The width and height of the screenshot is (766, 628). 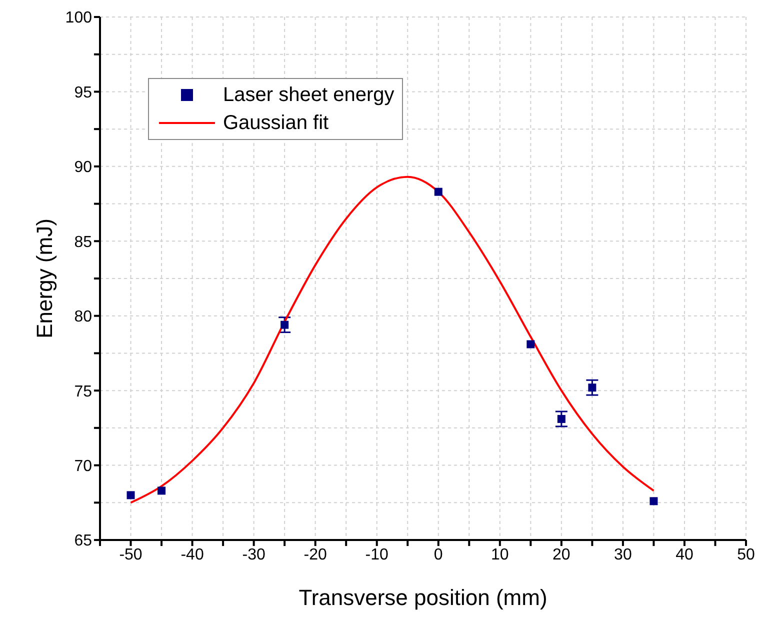 I want to click on y-tick-label: 75, so click(x=83, y=391).